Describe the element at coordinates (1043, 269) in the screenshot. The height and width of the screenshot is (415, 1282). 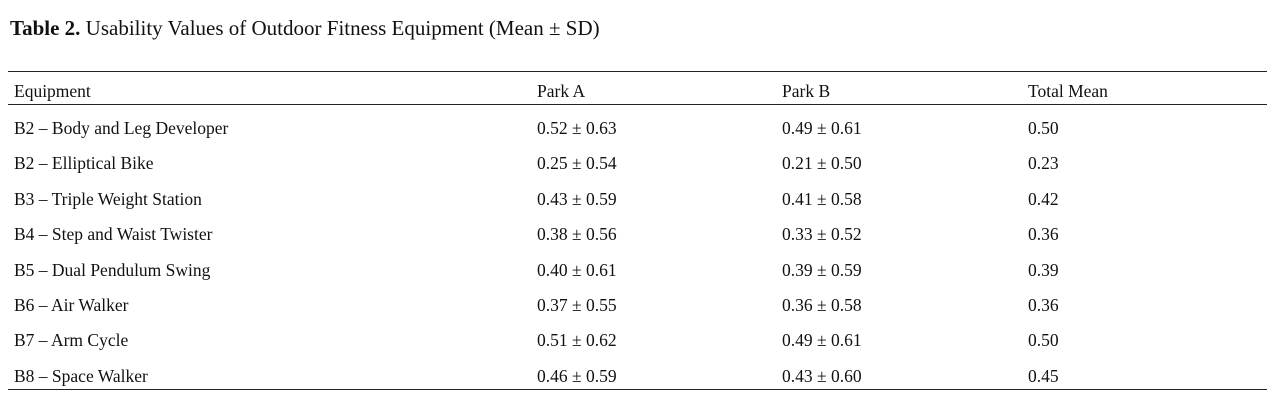
I see `value-cell: 0.39` at that location.